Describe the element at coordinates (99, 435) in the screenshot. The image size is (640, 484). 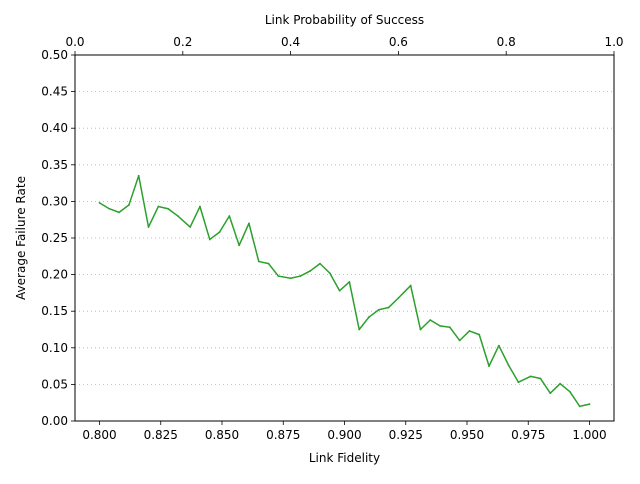
I see `x-tick-label: 0.800` at that location.